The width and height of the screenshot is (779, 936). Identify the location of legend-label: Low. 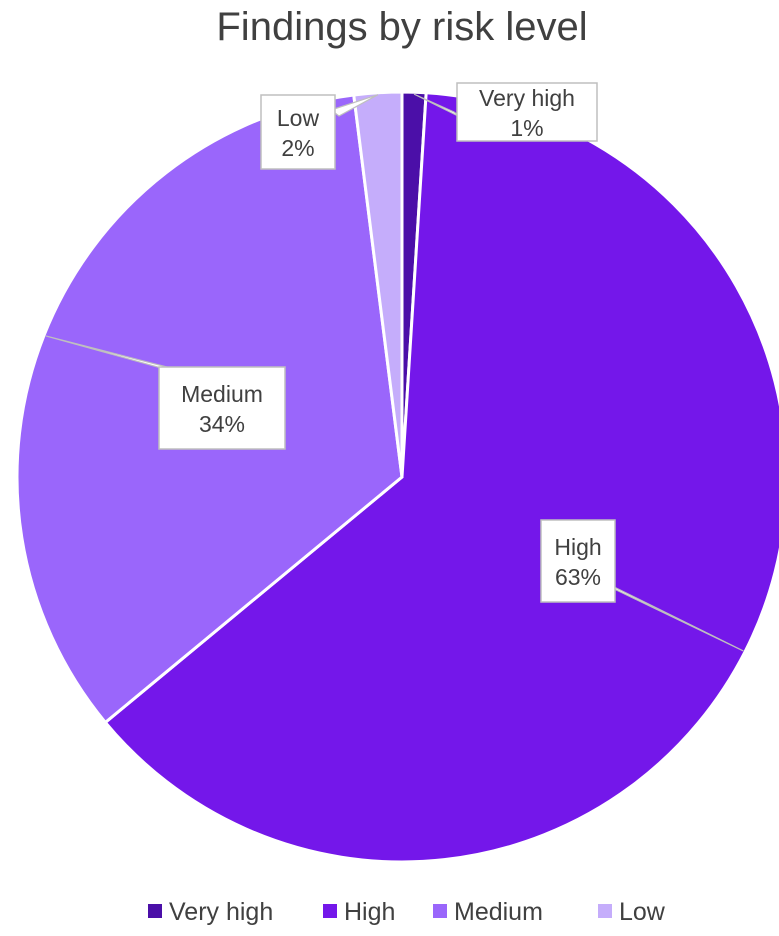
(642, 912).